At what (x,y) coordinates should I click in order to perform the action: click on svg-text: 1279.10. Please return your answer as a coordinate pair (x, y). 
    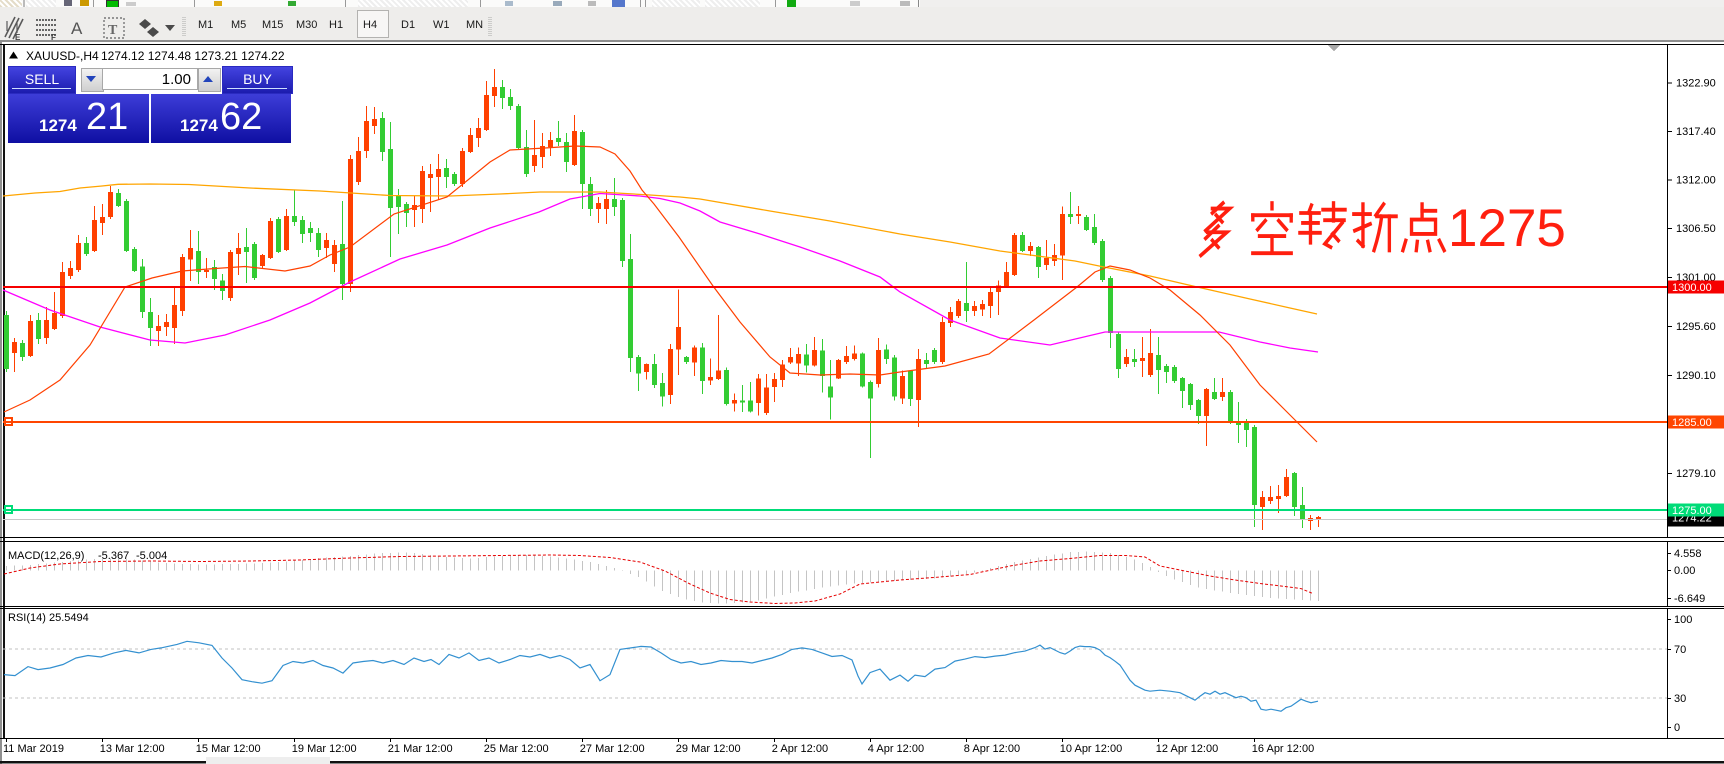
    Looking at the image, I should click on (1696, 474).